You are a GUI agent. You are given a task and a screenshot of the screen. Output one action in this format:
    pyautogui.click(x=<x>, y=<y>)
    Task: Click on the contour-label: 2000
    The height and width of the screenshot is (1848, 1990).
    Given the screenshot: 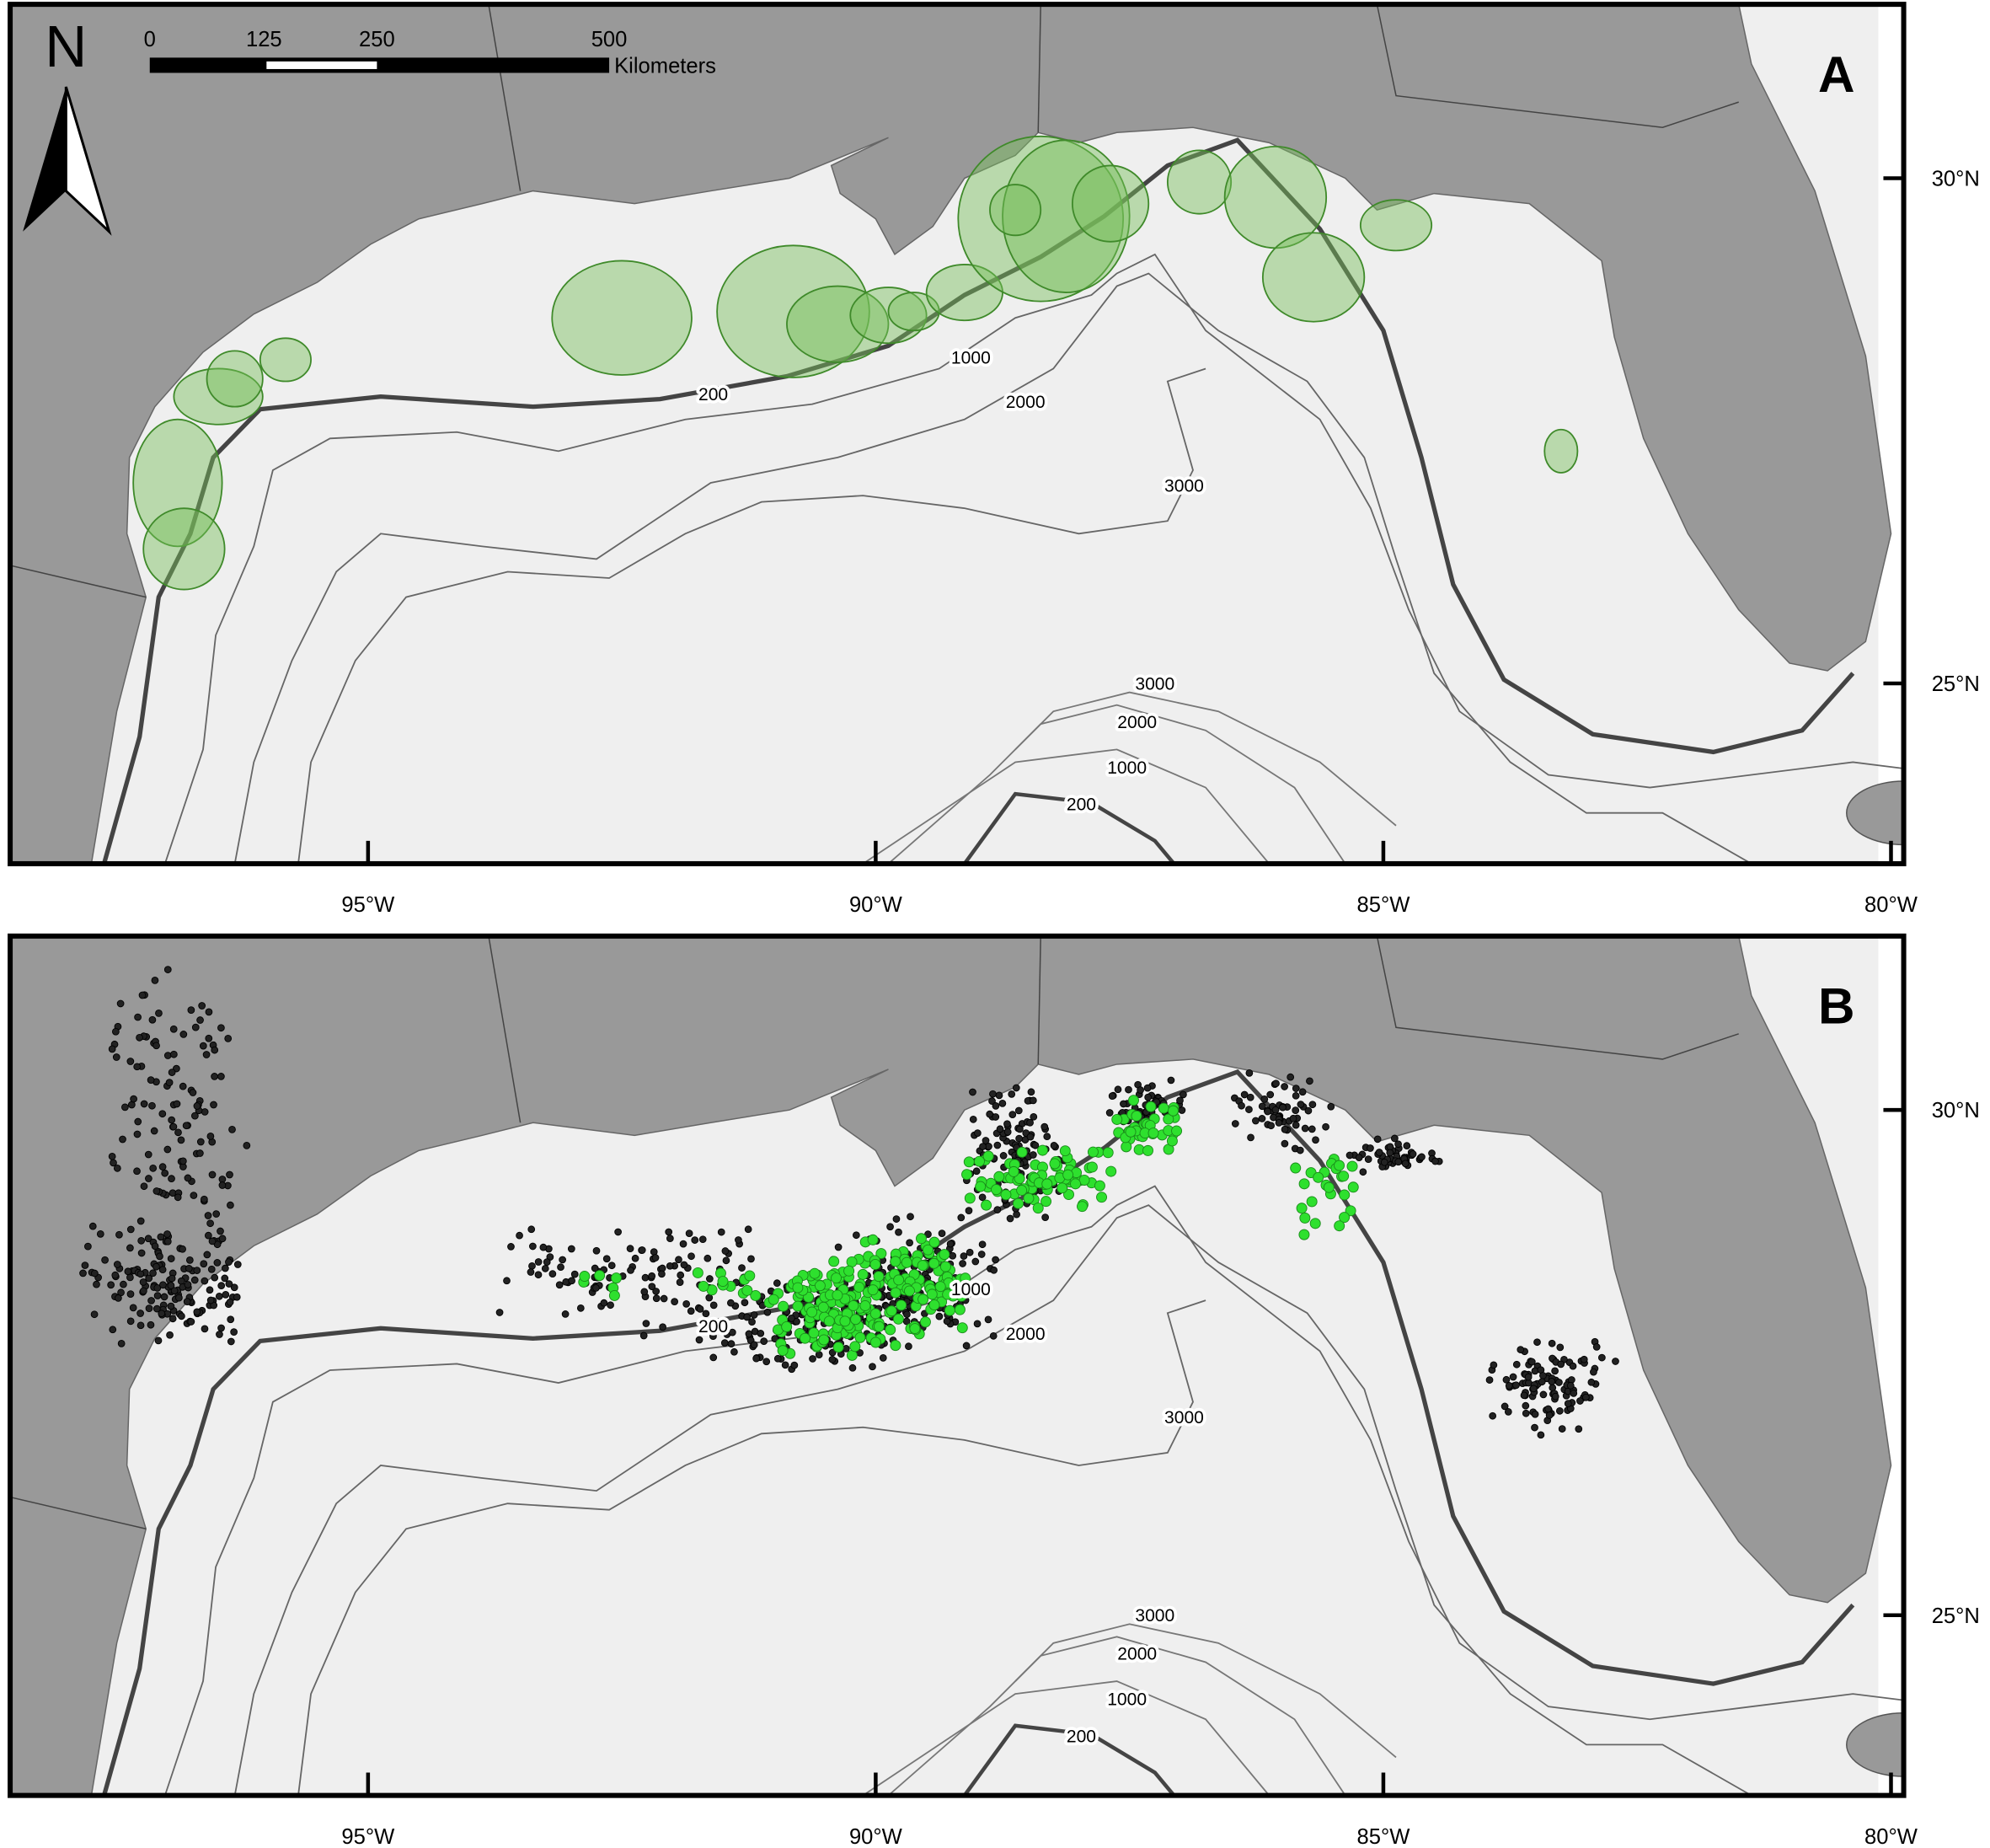 What is the action you would take?
    pyautogui.click(x=1026, y=1335)
    